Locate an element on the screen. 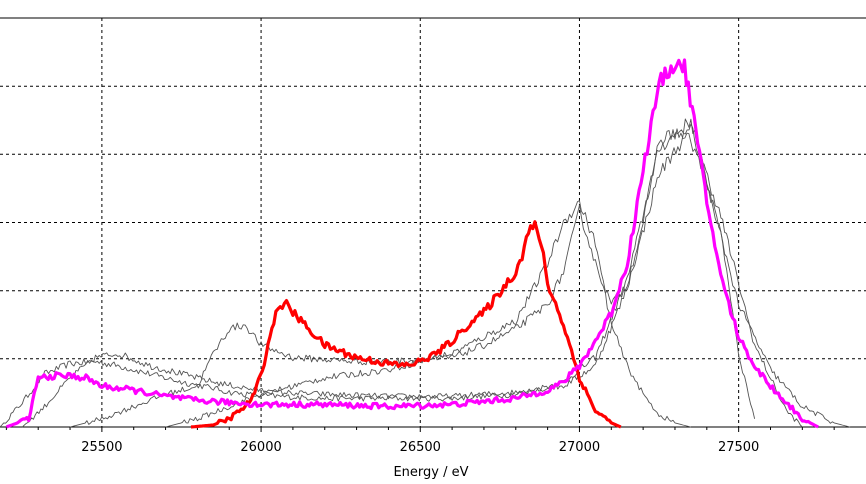 The height and width of the screenshot is (484, 866). x-tick-label: 26500 is located at coordinates (420, 447).